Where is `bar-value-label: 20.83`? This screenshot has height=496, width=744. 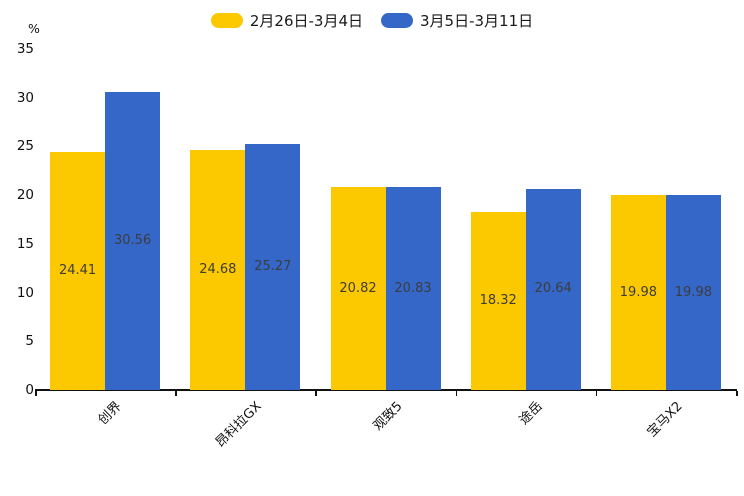
bar-value-label: 20.83 is located at coordinates (413, 288).